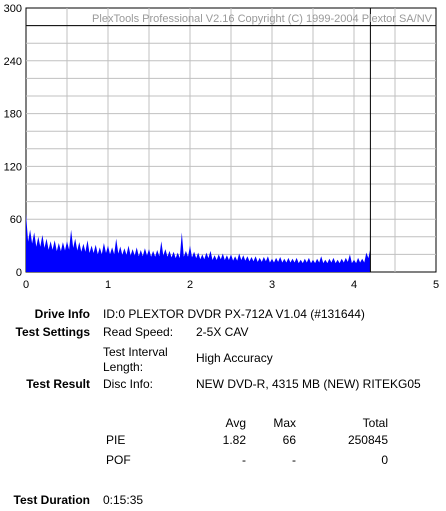 This screenshot has width=446, height=511. I want to click on drive-info-label: Drive Info, so click(62, 314).